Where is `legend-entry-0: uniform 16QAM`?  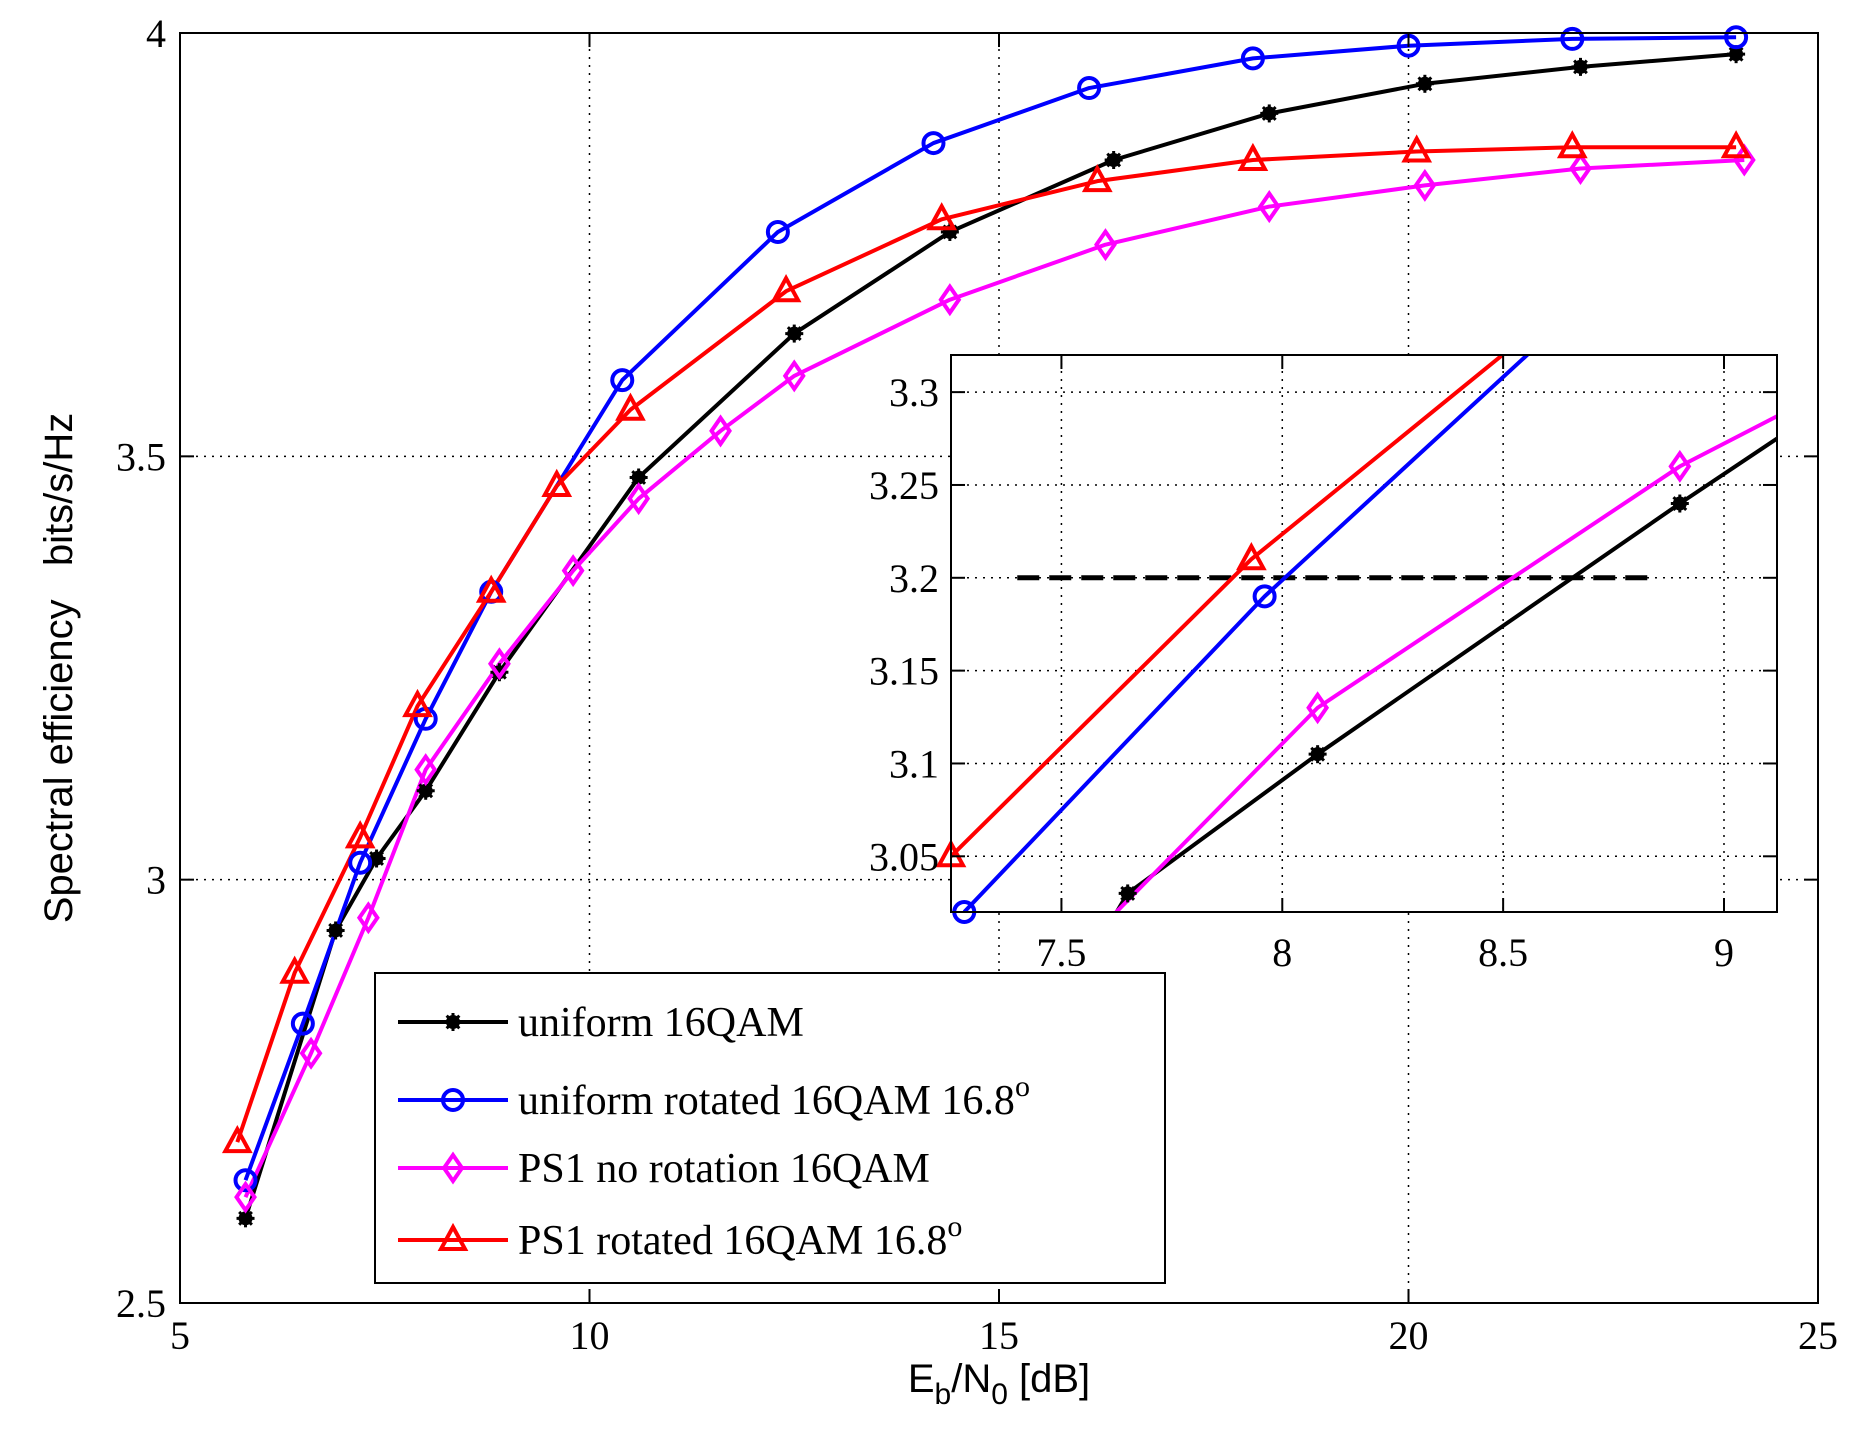 legend-entry-0: uniform 16QAM is located at coordinates (601, 1023).